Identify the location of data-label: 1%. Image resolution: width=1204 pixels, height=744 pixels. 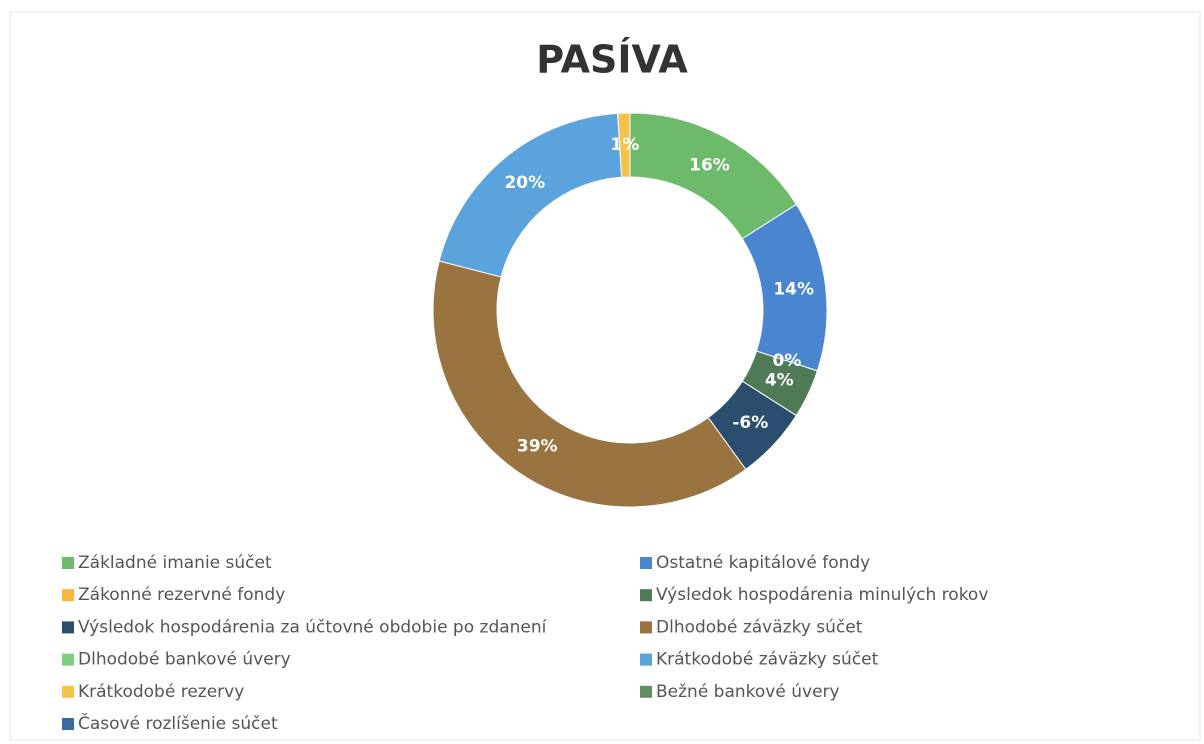
(624, 145).